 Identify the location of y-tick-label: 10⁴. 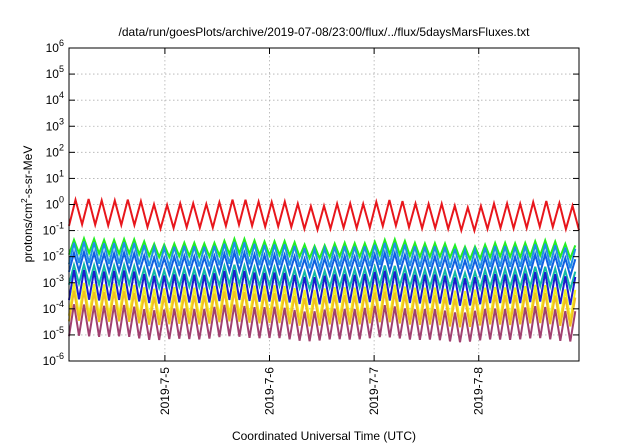
(55, 98).